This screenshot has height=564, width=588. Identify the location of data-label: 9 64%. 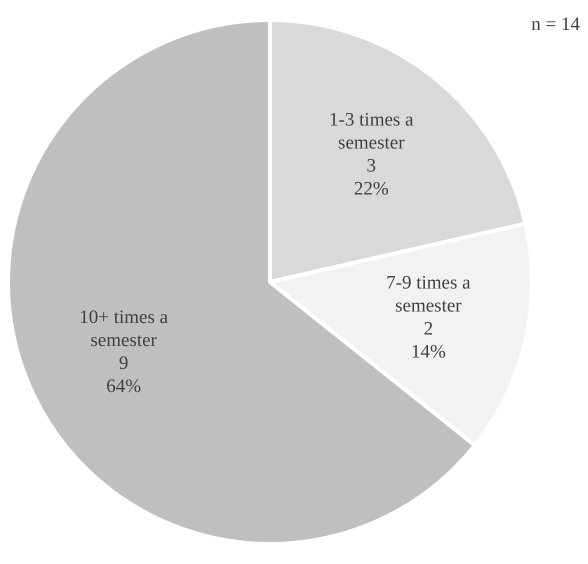
(124, 374).